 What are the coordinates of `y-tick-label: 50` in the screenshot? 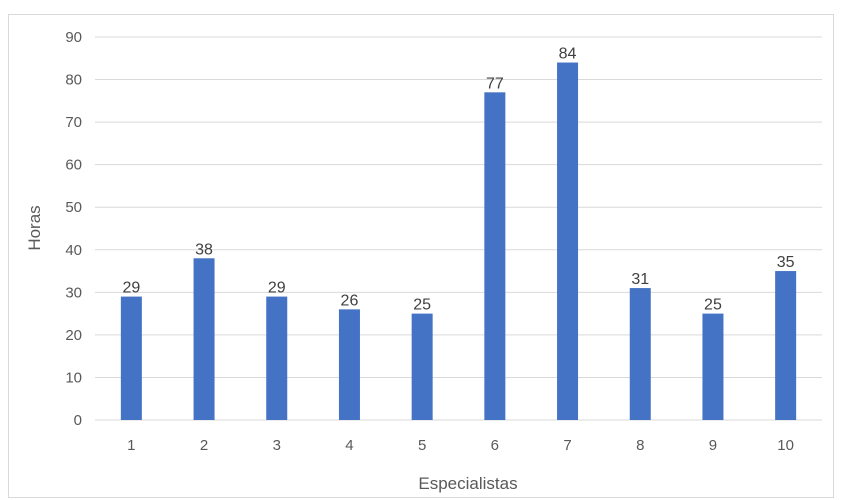 It's located at (73, 207).